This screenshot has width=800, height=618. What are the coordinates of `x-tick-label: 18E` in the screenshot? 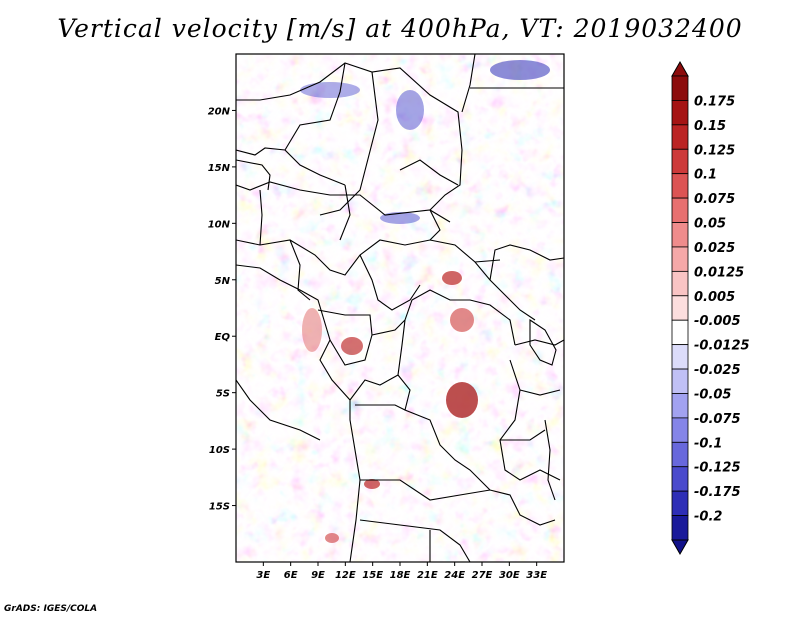 It's located at (400, 575).